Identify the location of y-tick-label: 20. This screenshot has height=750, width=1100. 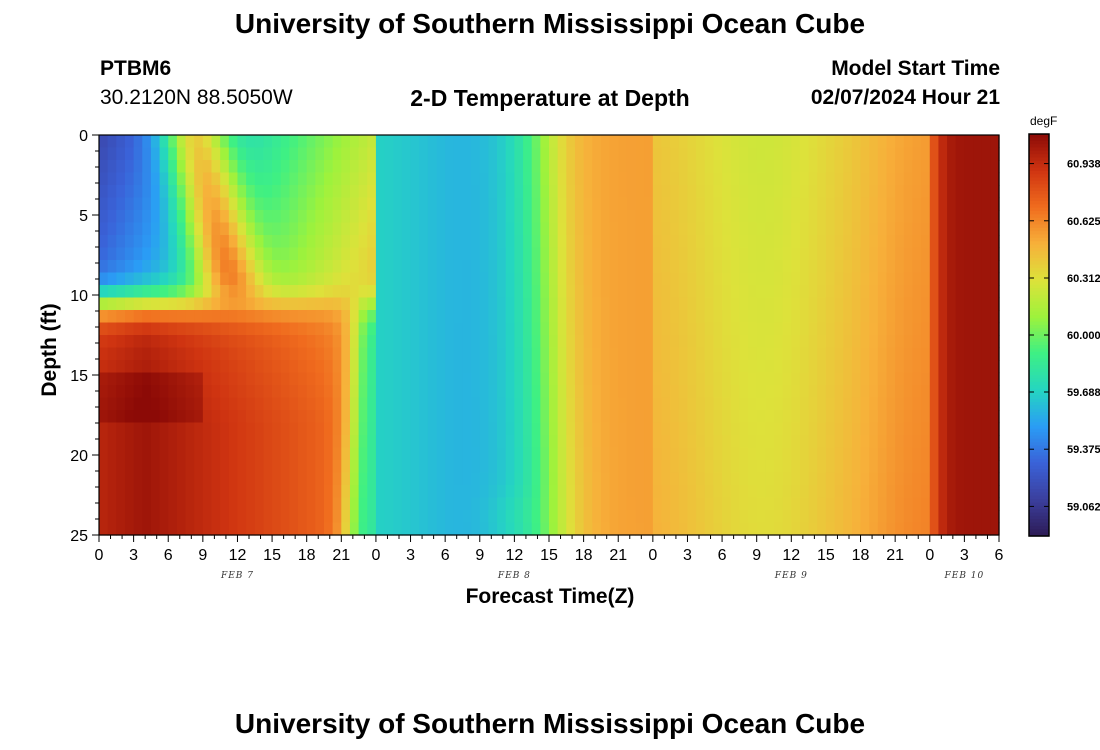
(79, 456).